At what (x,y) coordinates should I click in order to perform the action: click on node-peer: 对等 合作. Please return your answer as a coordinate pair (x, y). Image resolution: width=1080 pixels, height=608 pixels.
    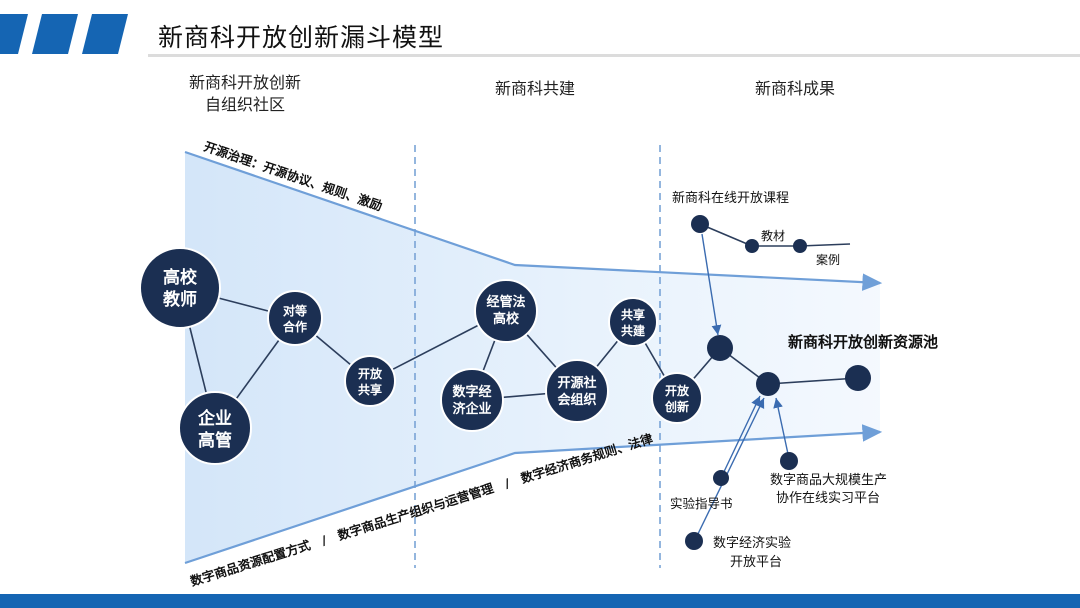
    Looking at the image, I should click on (295, 318).